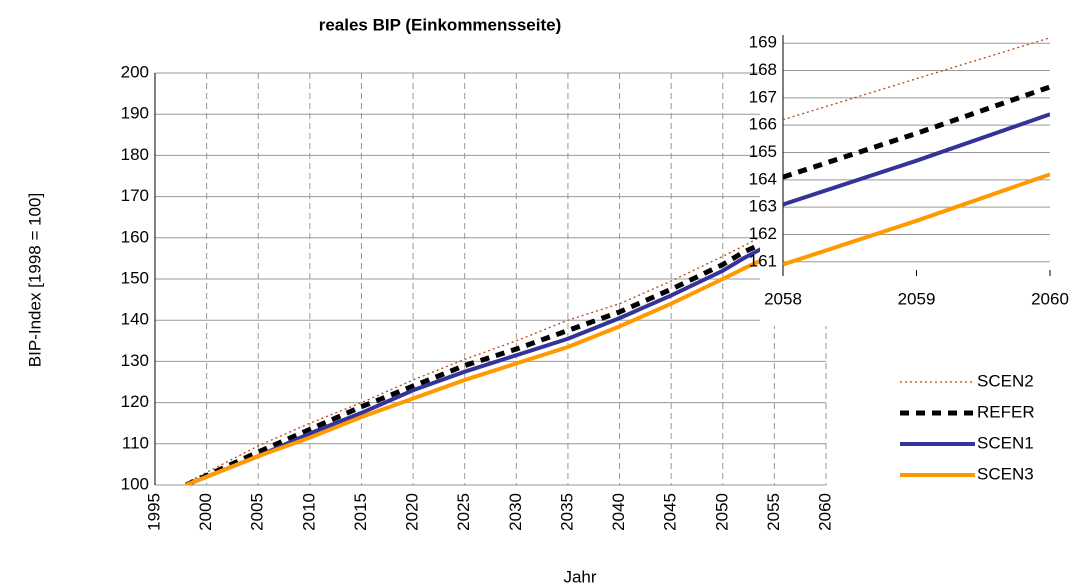 Image resolution: width=1081 pixels, height=588 pixels. Describe the element at coordinates (763, 178) in the screenshot. I see `y-tick-label: 164` at that location.